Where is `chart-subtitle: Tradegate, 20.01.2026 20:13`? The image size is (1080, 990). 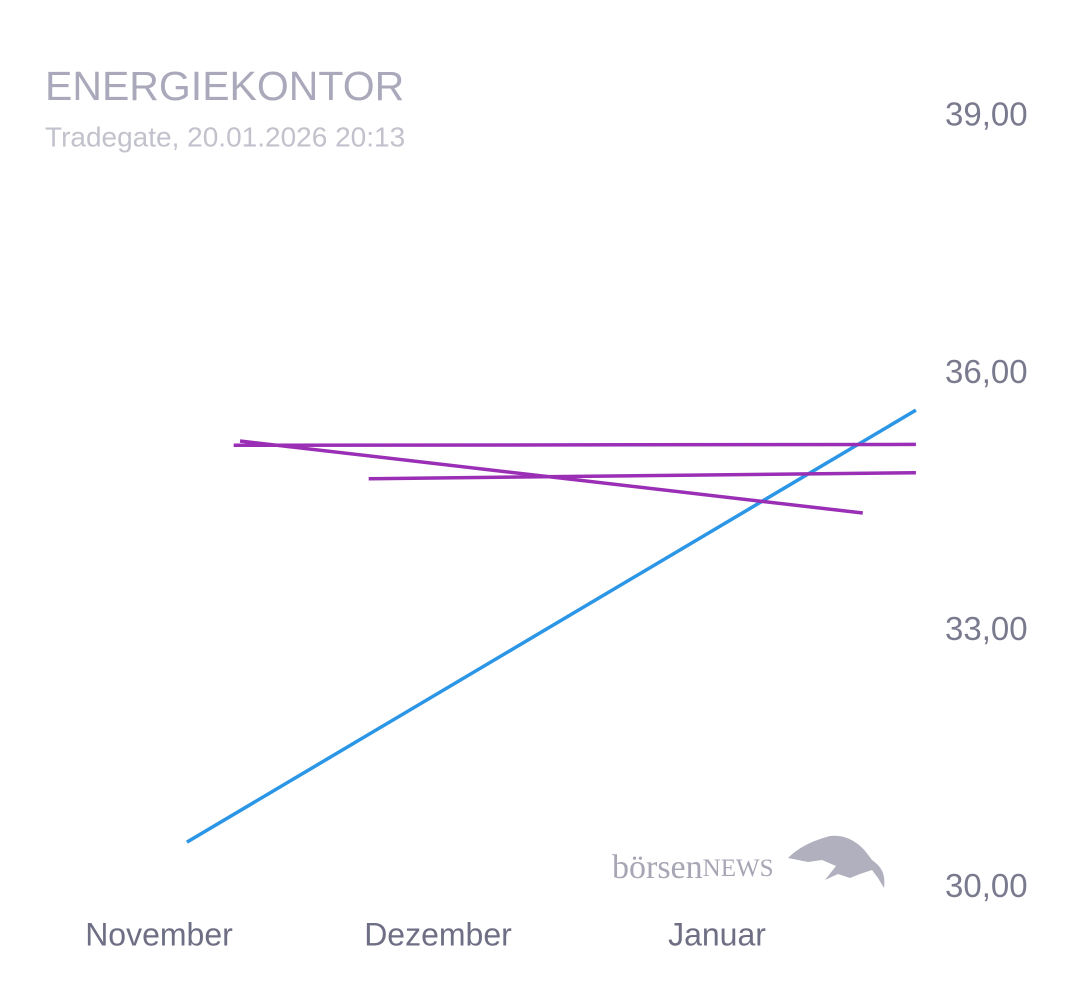 chart-subtitle: Tradegate, 20.01.2026 20:13 is located at coordinates (225, 136).